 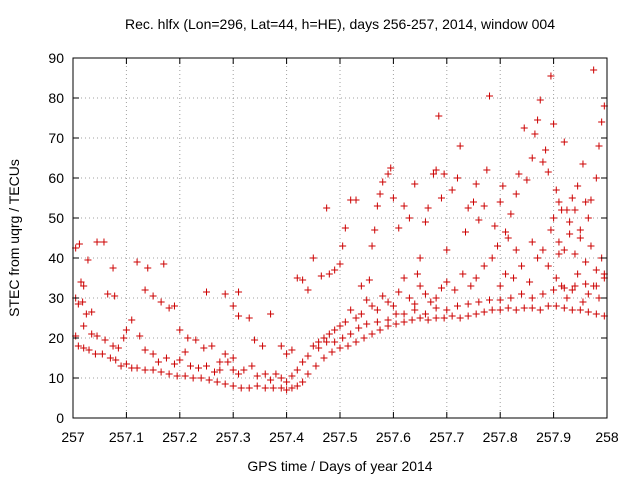 What do you see at coordinates (607, 437) in the screenshot?
I see `x-tick-label: 258` at bounding box center [607, 437].